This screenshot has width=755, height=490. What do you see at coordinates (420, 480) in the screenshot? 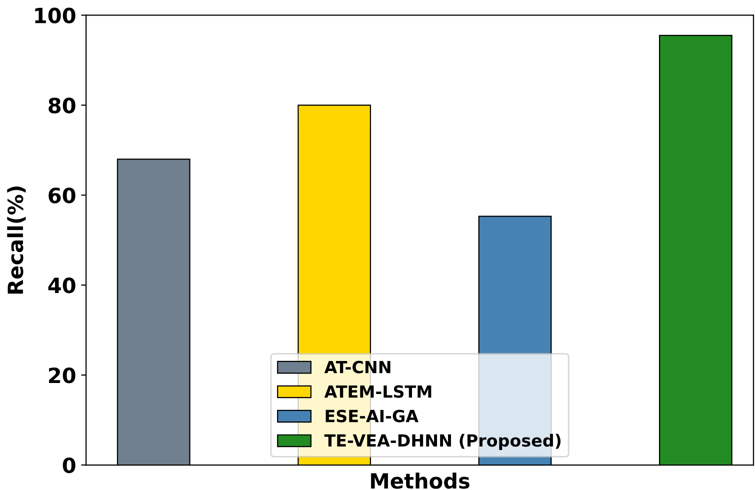
I see `x-axis-title: Methods` at bounding box center [420, 480].